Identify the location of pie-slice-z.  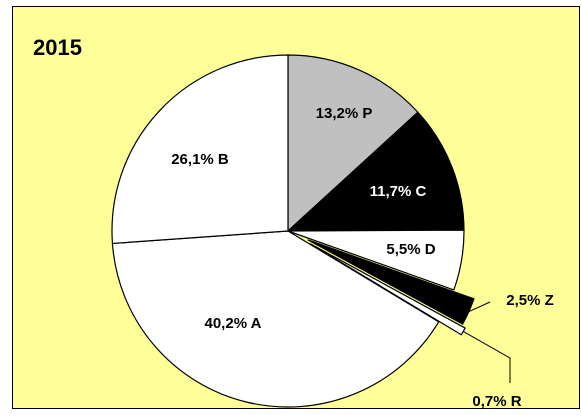
(391, 282).